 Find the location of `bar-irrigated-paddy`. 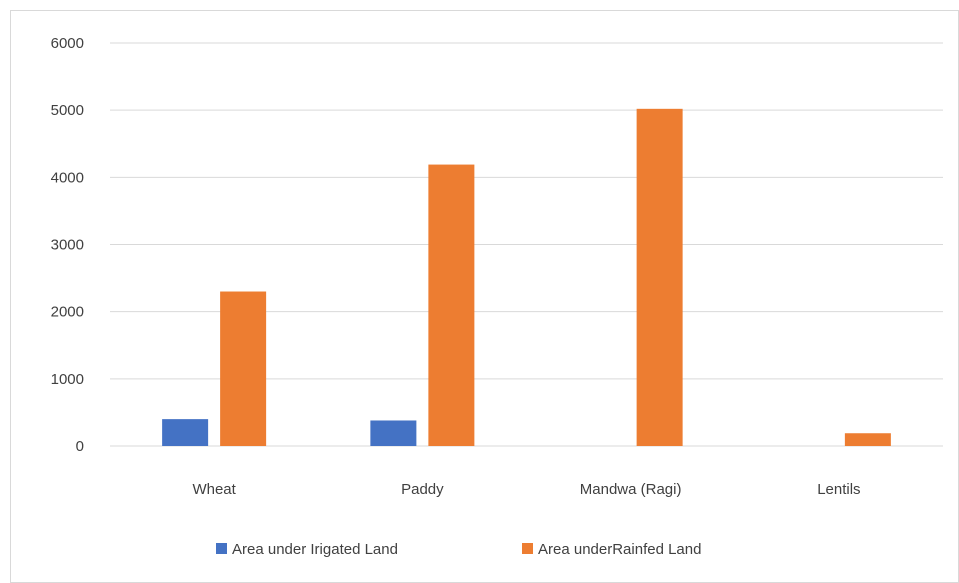

bar-irrigated-paddy is located at coordinates (393, 433).